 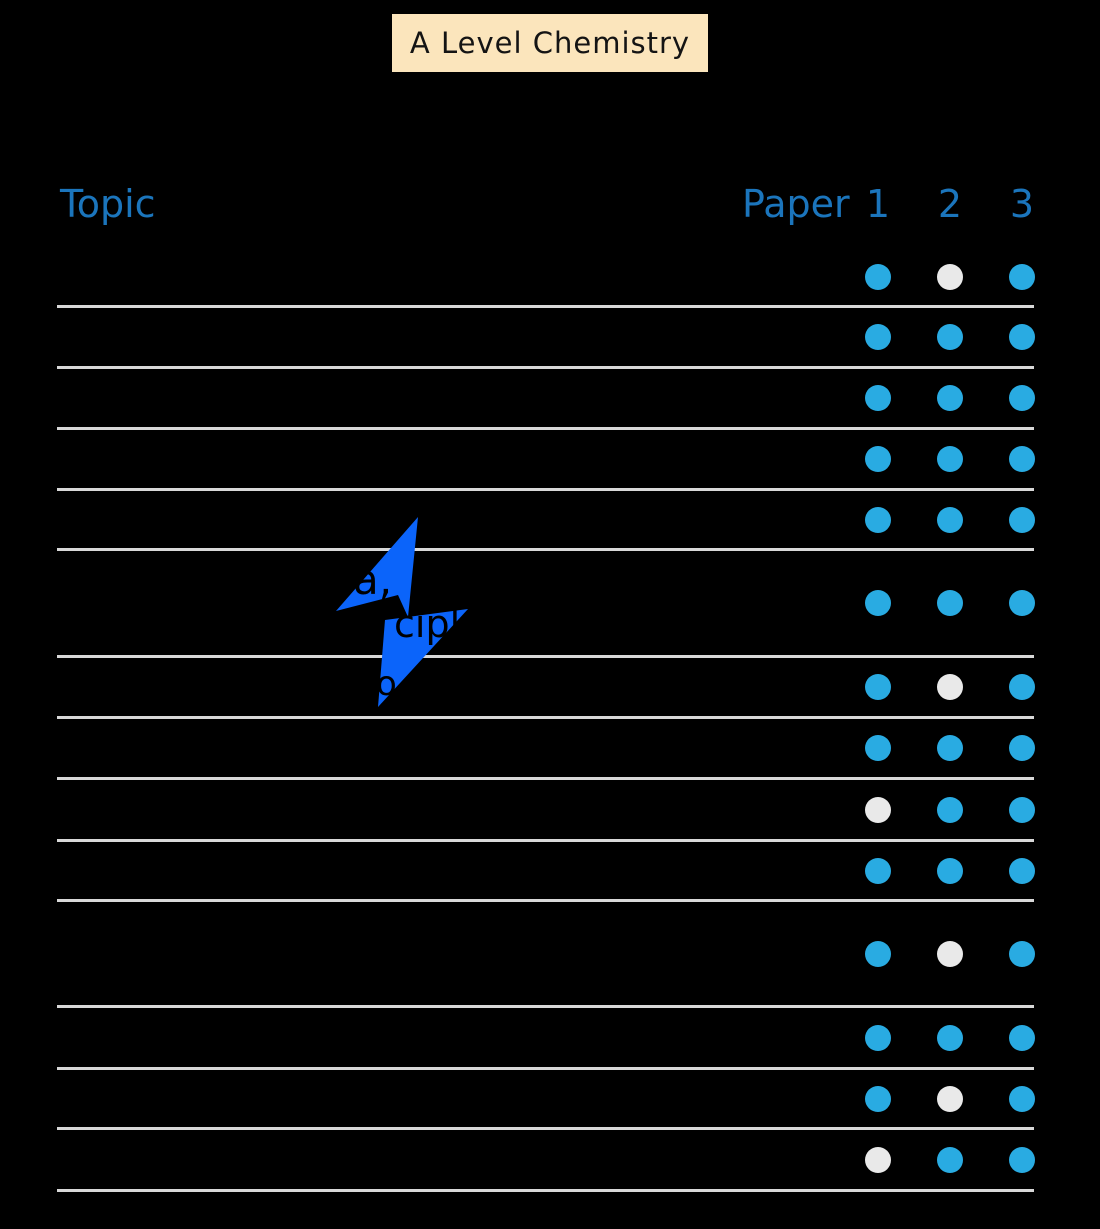 I want to click on paper-1-column-label: 1, so click(x=878, y=204).